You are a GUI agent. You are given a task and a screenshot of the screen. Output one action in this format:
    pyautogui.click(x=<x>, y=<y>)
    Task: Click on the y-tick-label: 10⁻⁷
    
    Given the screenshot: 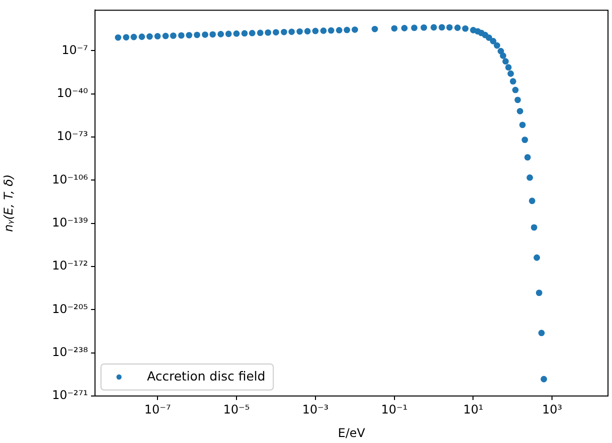 What is the action you would take?
    pyautogui.click(x=75, y=49)
    